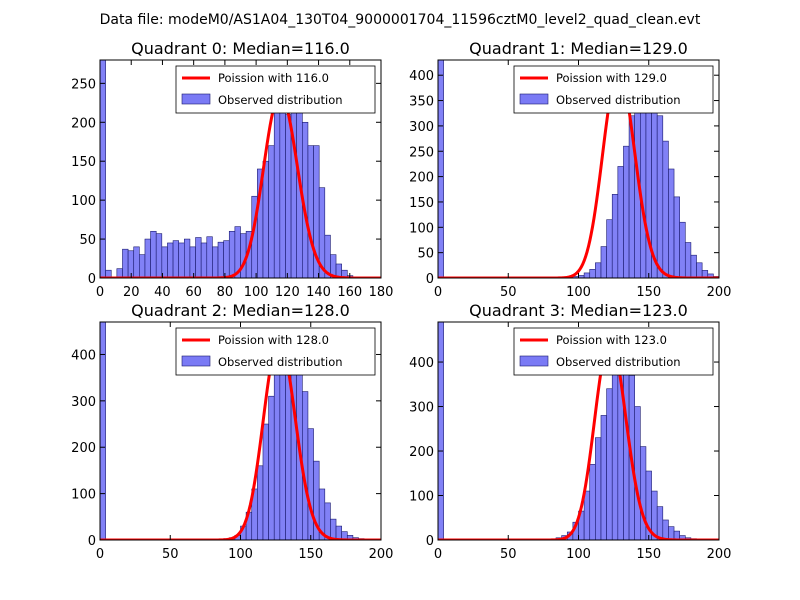 The width and height of the screenshot is (800, 600). I want to click on y-tick-label: 350, so click(421, 102).